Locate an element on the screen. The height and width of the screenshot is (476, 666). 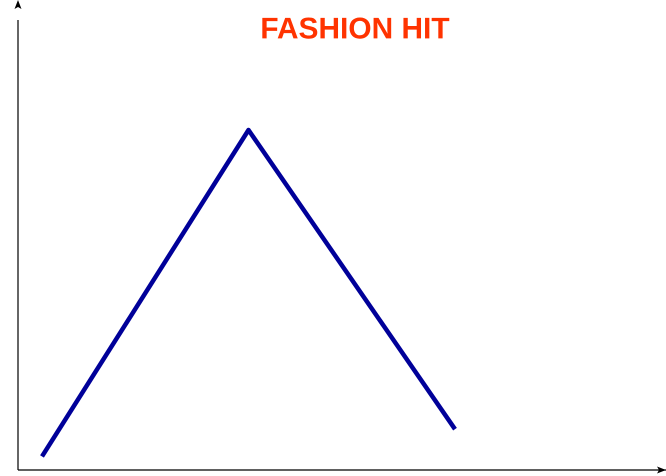
chart-title: FASHION HIT is located at coordinates (356, 28).